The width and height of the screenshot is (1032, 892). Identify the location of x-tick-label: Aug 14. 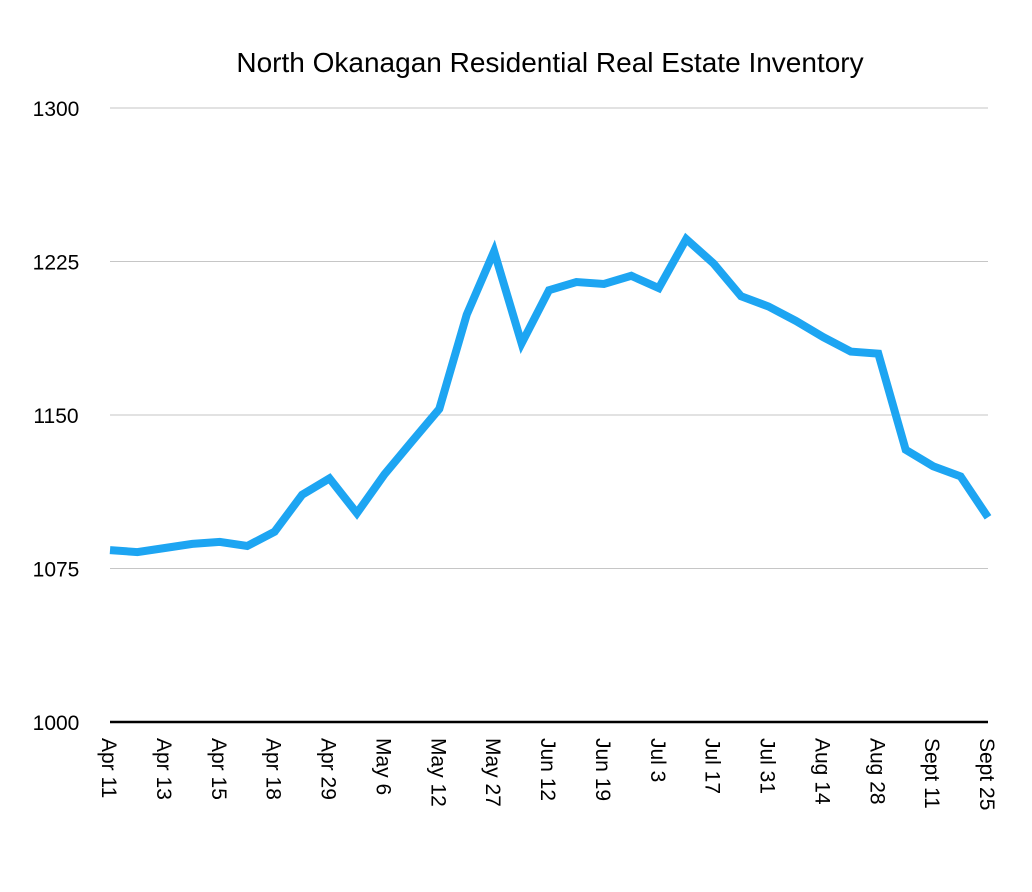
(821, 771).